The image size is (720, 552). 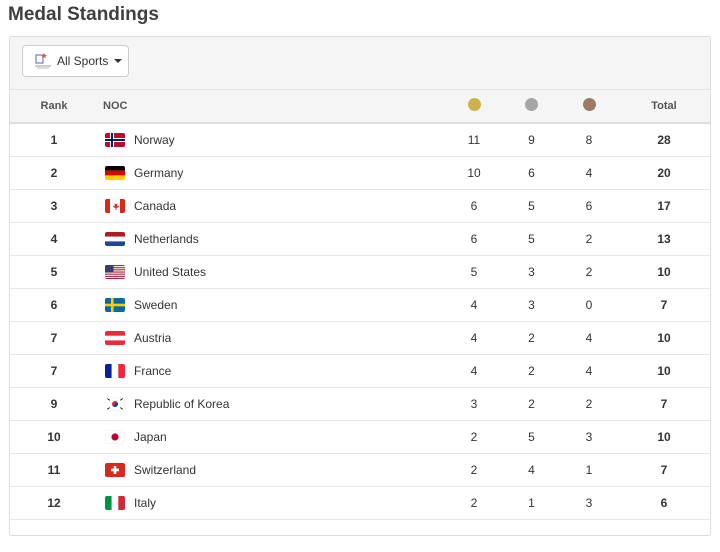 I want to click on table-row: 9 Republic of Korea 3 2 2 7, so click(x=360, y=403).